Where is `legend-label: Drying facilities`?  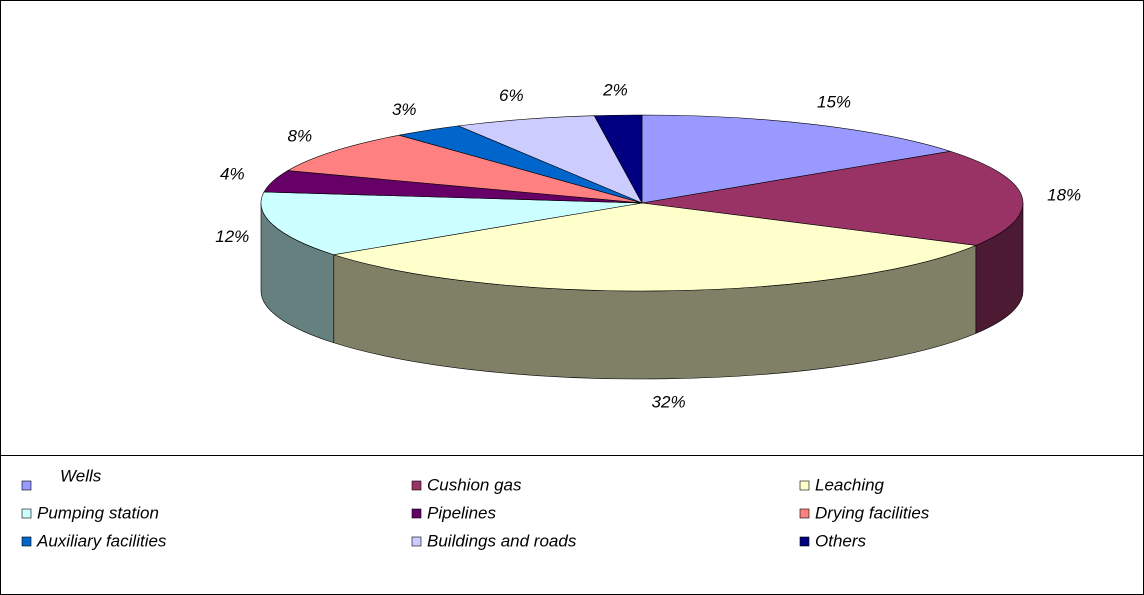 legend-label: Drying facilities is located at coordinates (872, 512).